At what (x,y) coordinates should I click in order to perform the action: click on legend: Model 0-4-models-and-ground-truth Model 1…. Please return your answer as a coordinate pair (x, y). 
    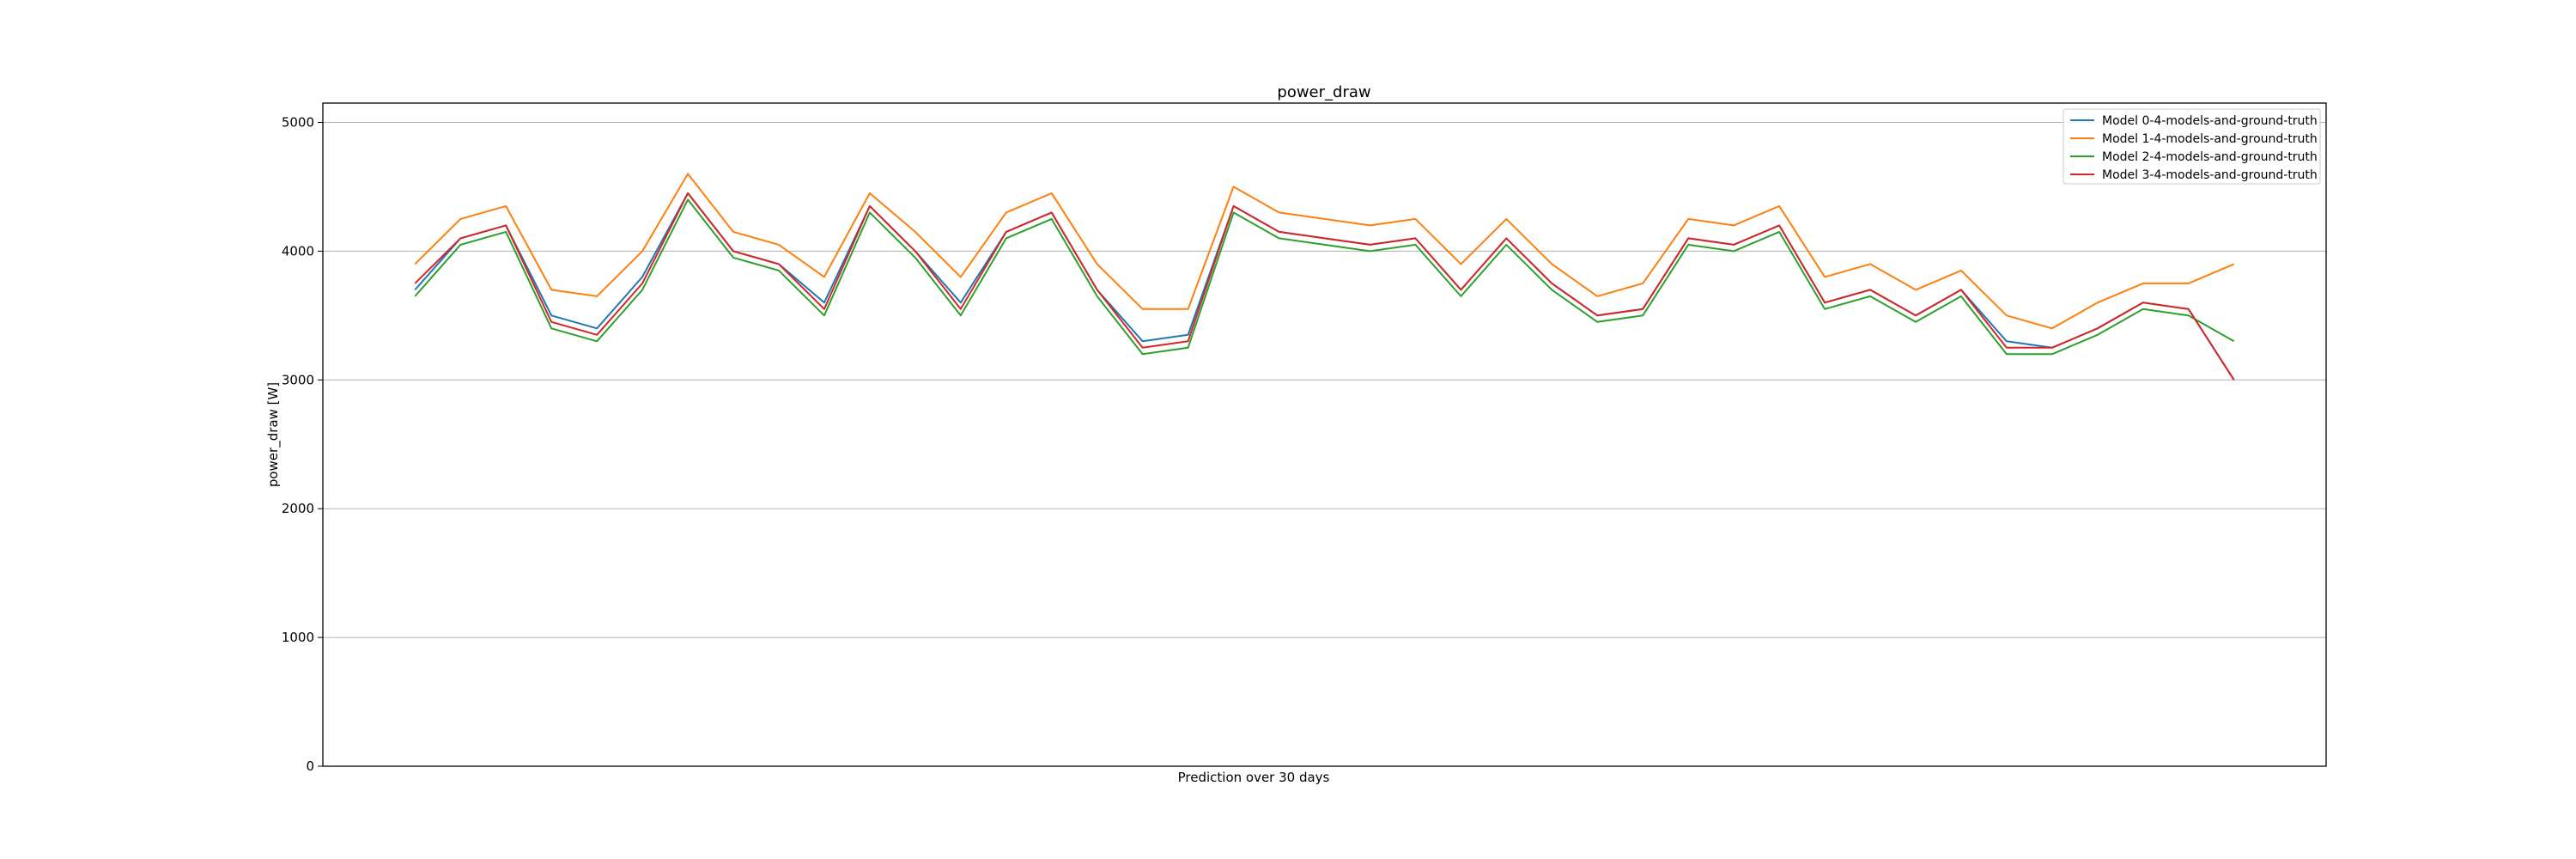
    Looking at the image, I should click on (2192, 146).